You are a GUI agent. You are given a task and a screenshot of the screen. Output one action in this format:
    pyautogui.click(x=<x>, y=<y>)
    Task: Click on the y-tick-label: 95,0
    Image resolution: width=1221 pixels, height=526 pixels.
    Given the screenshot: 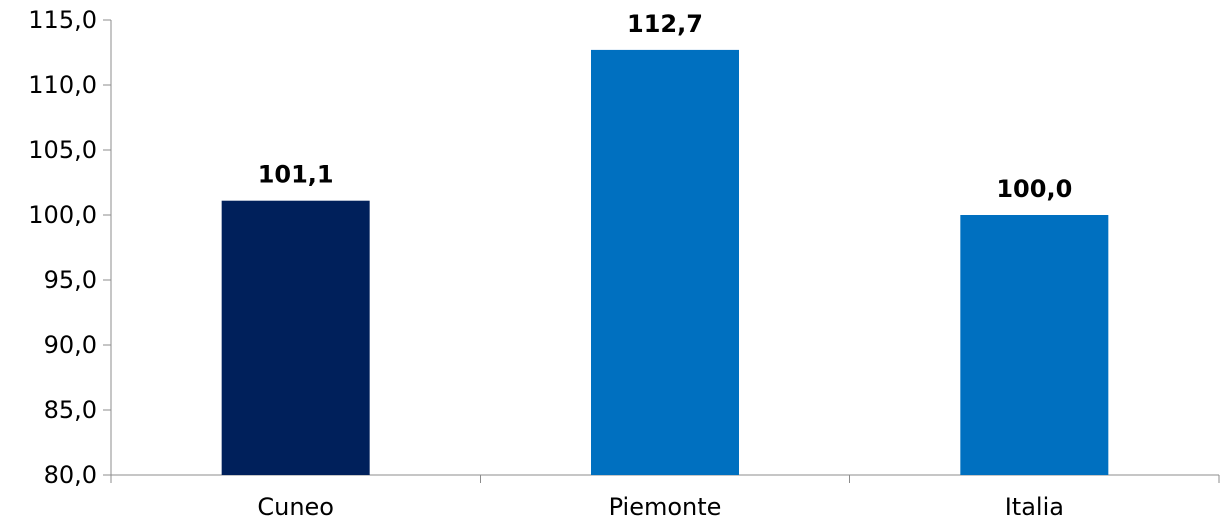 What is the action you would take?
    pyautogui.click(x=70, y=280)
    